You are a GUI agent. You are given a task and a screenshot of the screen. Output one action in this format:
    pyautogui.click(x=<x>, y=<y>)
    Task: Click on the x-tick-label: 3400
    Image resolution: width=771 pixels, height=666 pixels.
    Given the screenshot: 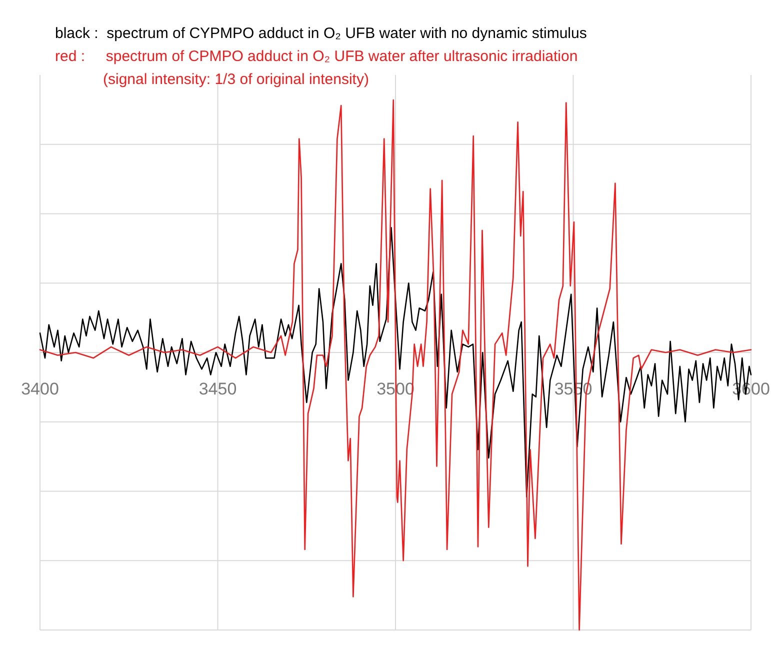 What is the action you would take?
    pyautogui.click(x=40, y=389)
    